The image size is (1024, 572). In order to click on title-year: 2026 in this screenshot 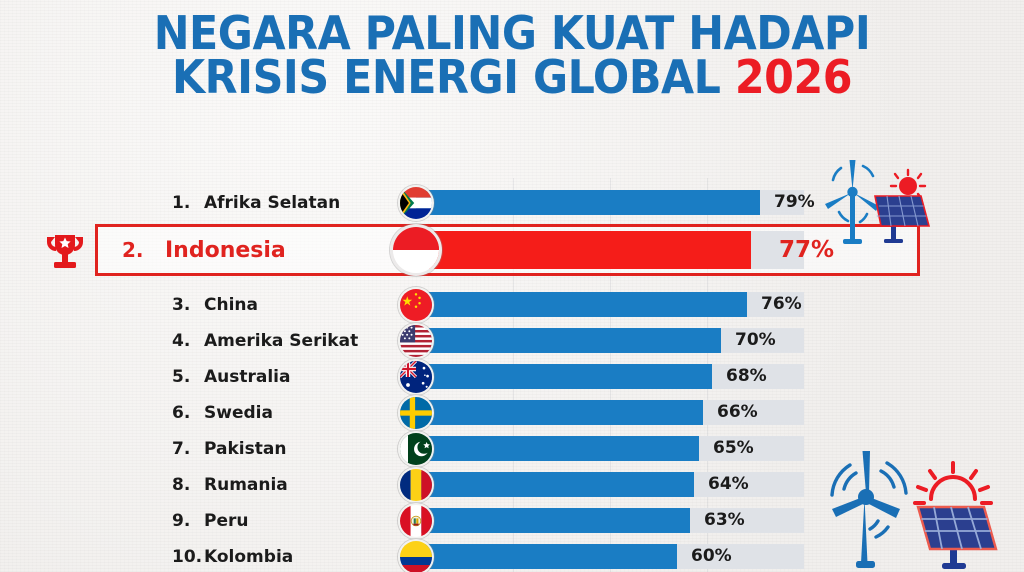, I will do `click(793, 76)`.